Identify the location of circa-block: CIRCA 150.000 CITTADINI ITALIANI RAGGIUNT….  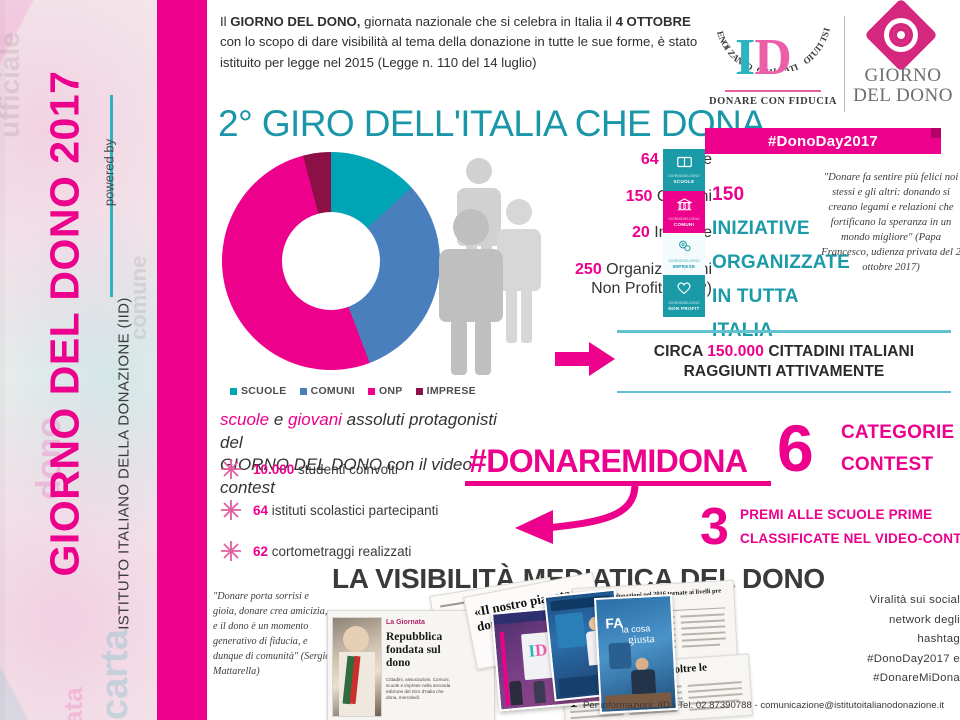
(784, 362).